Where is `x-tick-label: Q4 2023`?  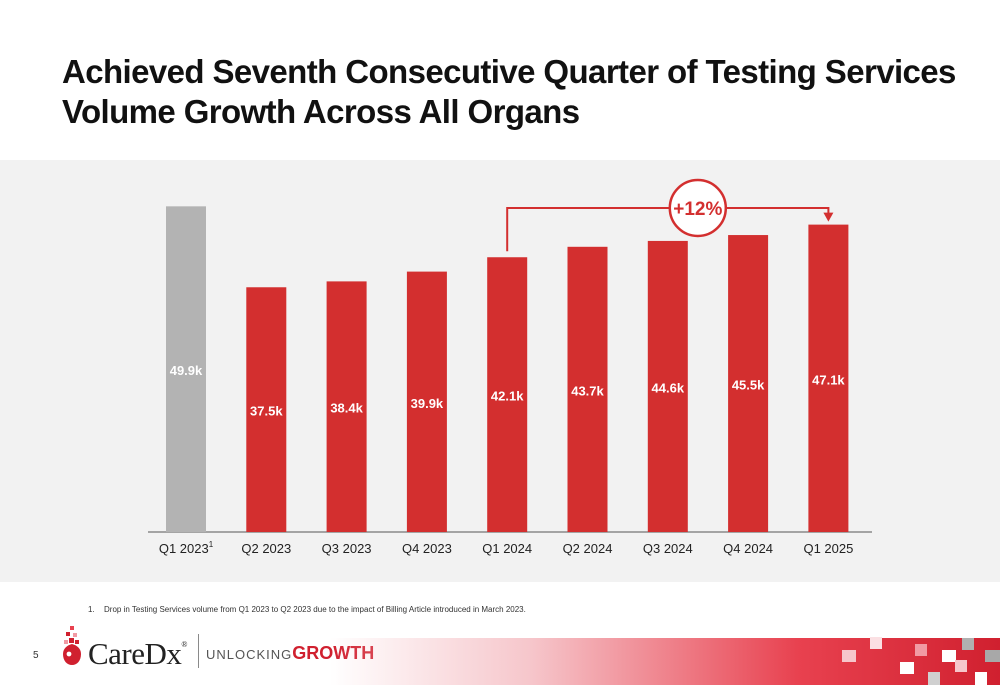 x-tick-label: Q4 2023 is located at coordinates (427, 548).